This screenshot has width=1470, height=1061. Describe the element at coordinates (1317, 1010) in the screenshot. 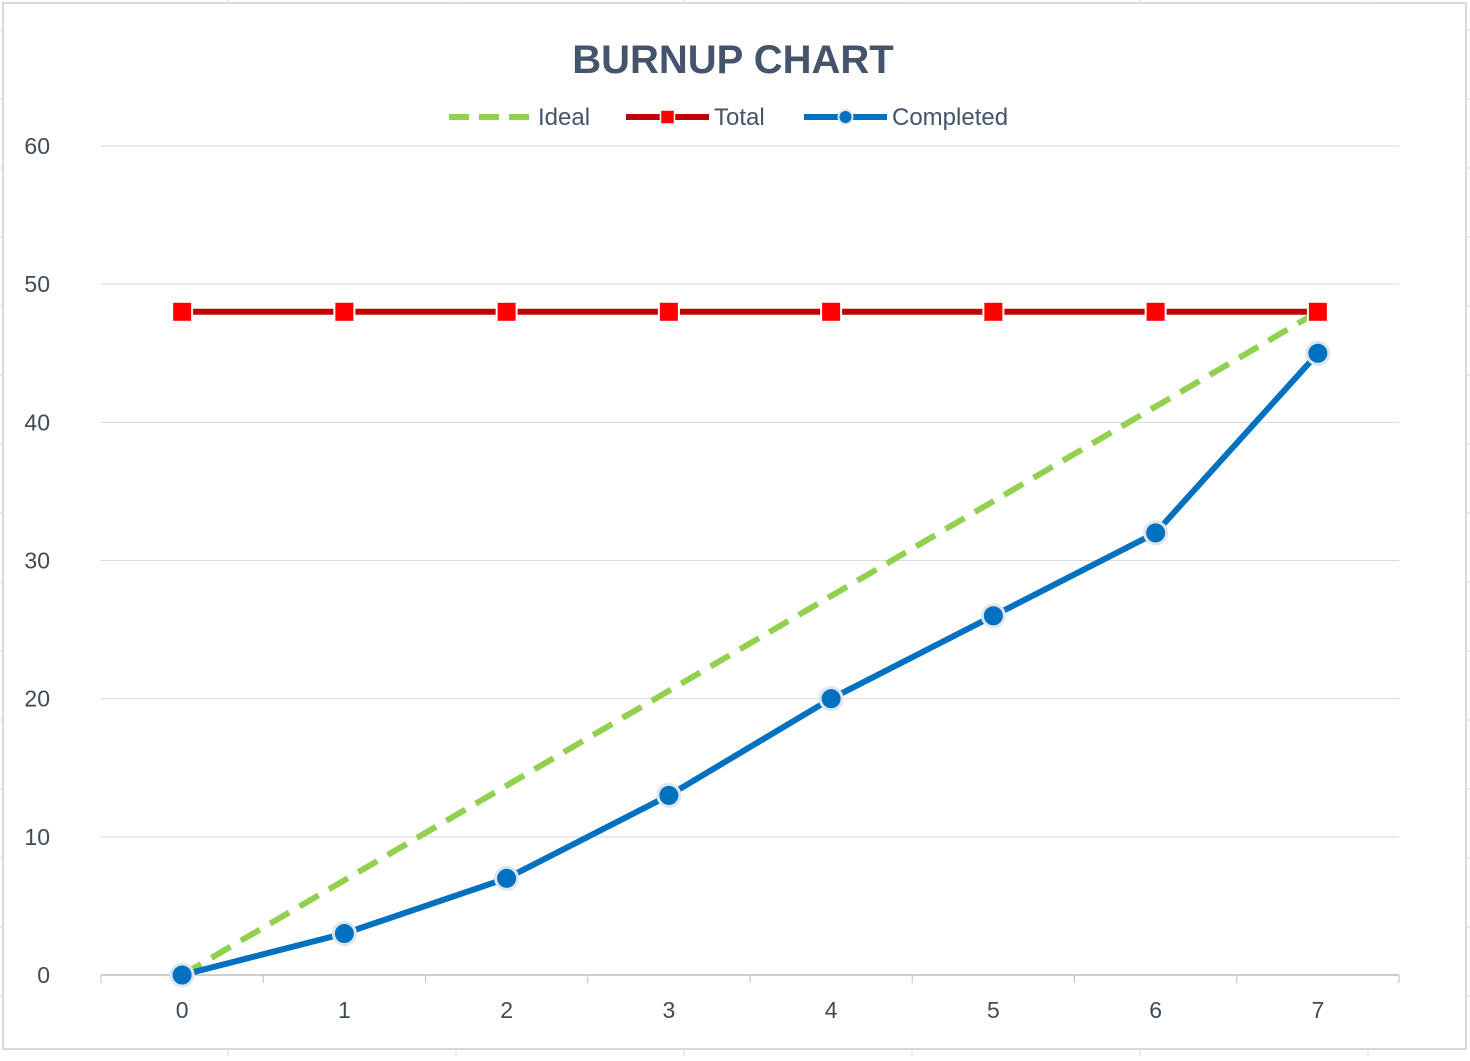

I see `x-tick-label-7: 7` at that location.